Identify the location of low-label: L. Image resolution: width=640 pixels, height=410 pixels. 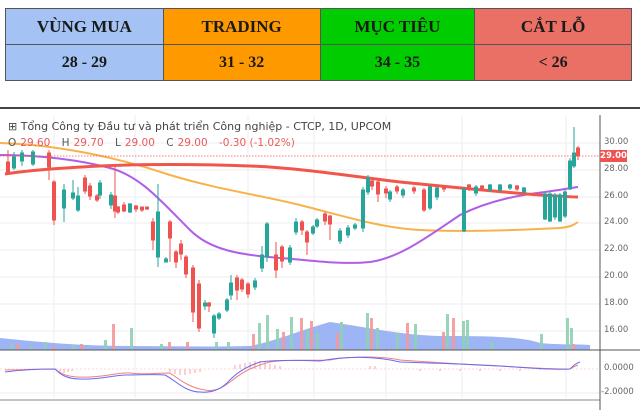
(117, 143).